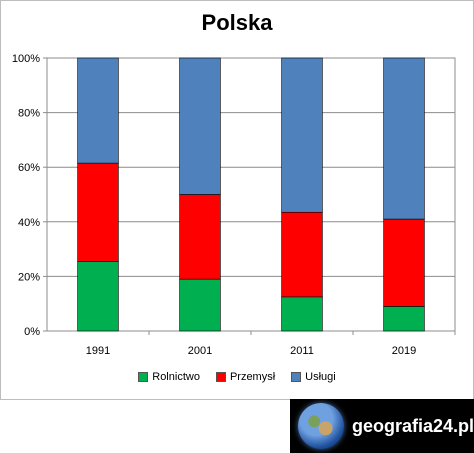 This screenshot has height=453, width=474. What do you see at coordinates (176, 377) in the screenshot?
I see `legend-label: Rolnictwo` at bounding box center [176, 377].